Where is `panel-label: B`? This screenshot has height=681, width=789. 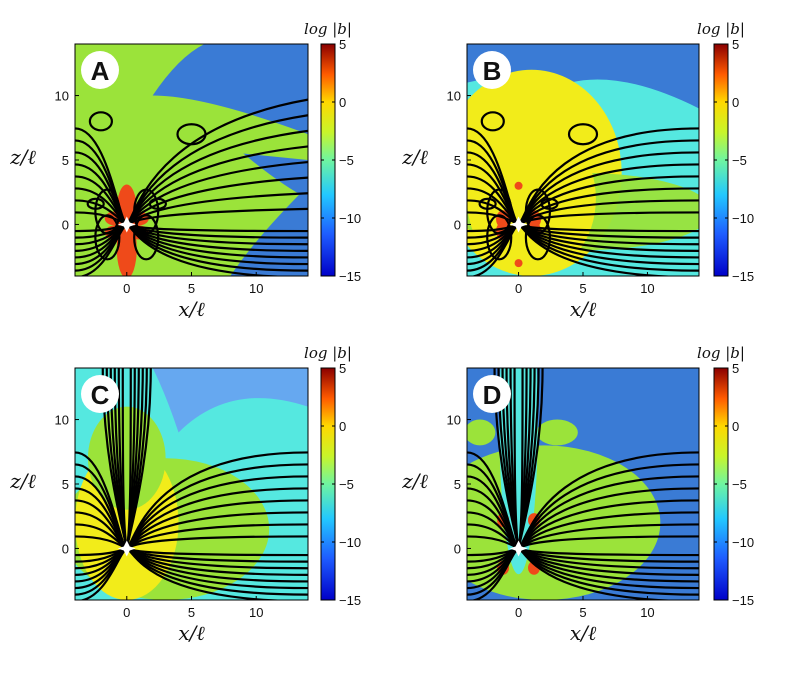 panel-label: B is located at coordinates (492, 71).